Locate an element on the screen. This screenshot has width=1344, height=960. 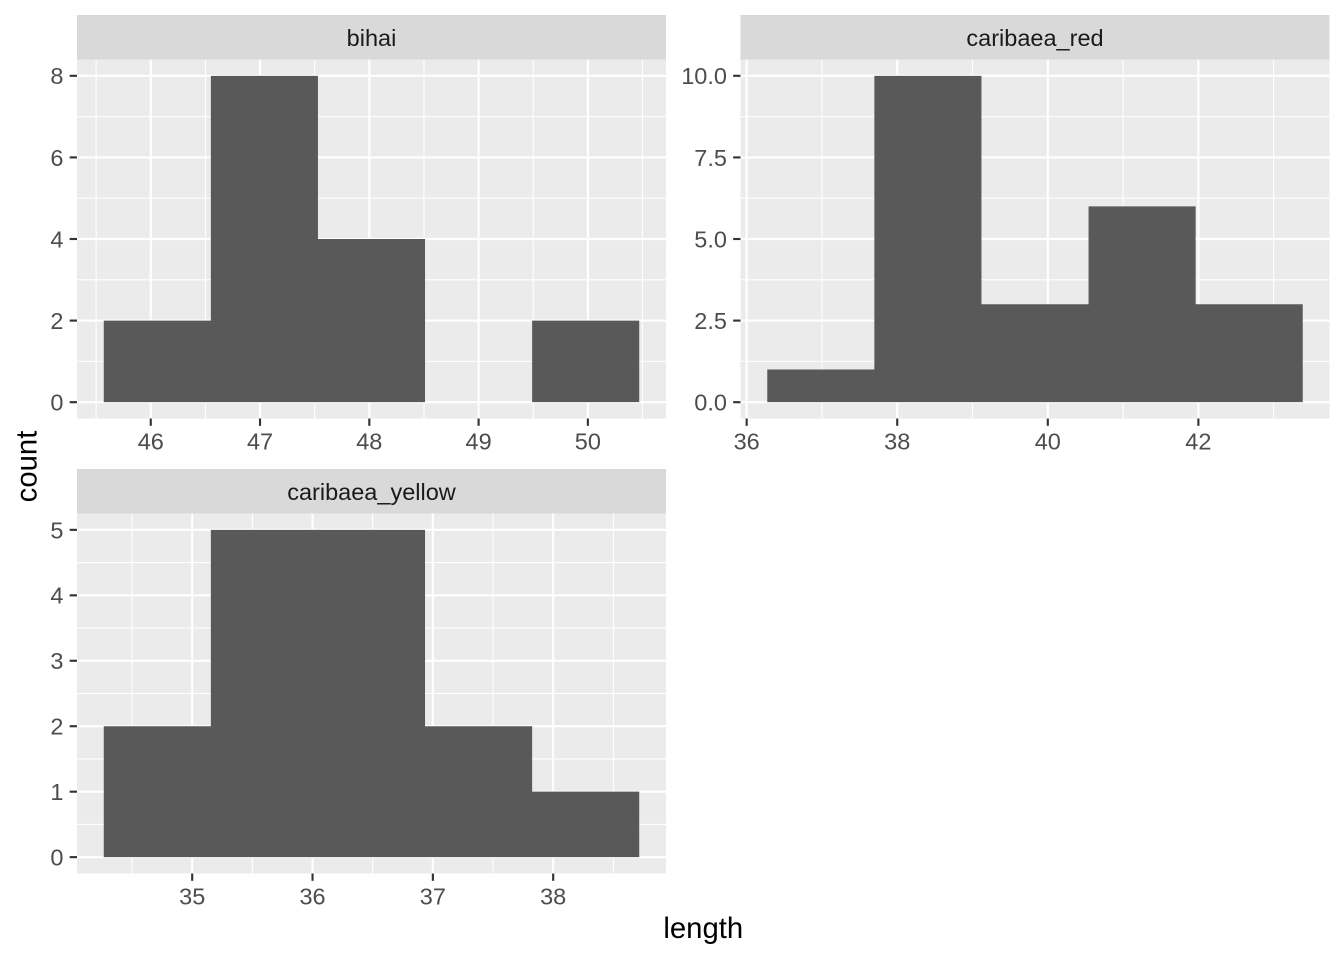
svg-text: 8 is located at coordinates (56, 76).